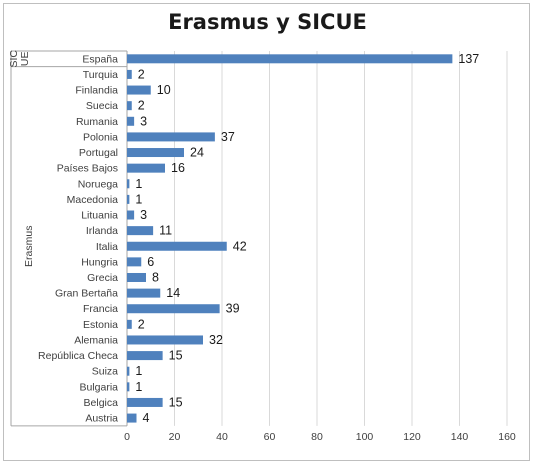  What do you see at coordinates (228, 137) in the screenshot?
I see `data-label: 37` at bounding box center [228, 137].